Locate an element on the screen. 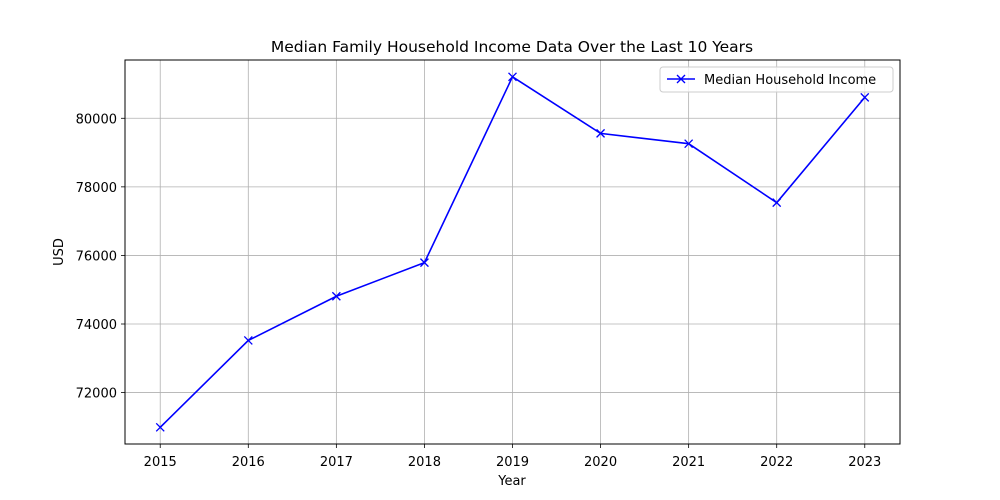  legend-x-marker-icon is located at coordinates (681, 79).